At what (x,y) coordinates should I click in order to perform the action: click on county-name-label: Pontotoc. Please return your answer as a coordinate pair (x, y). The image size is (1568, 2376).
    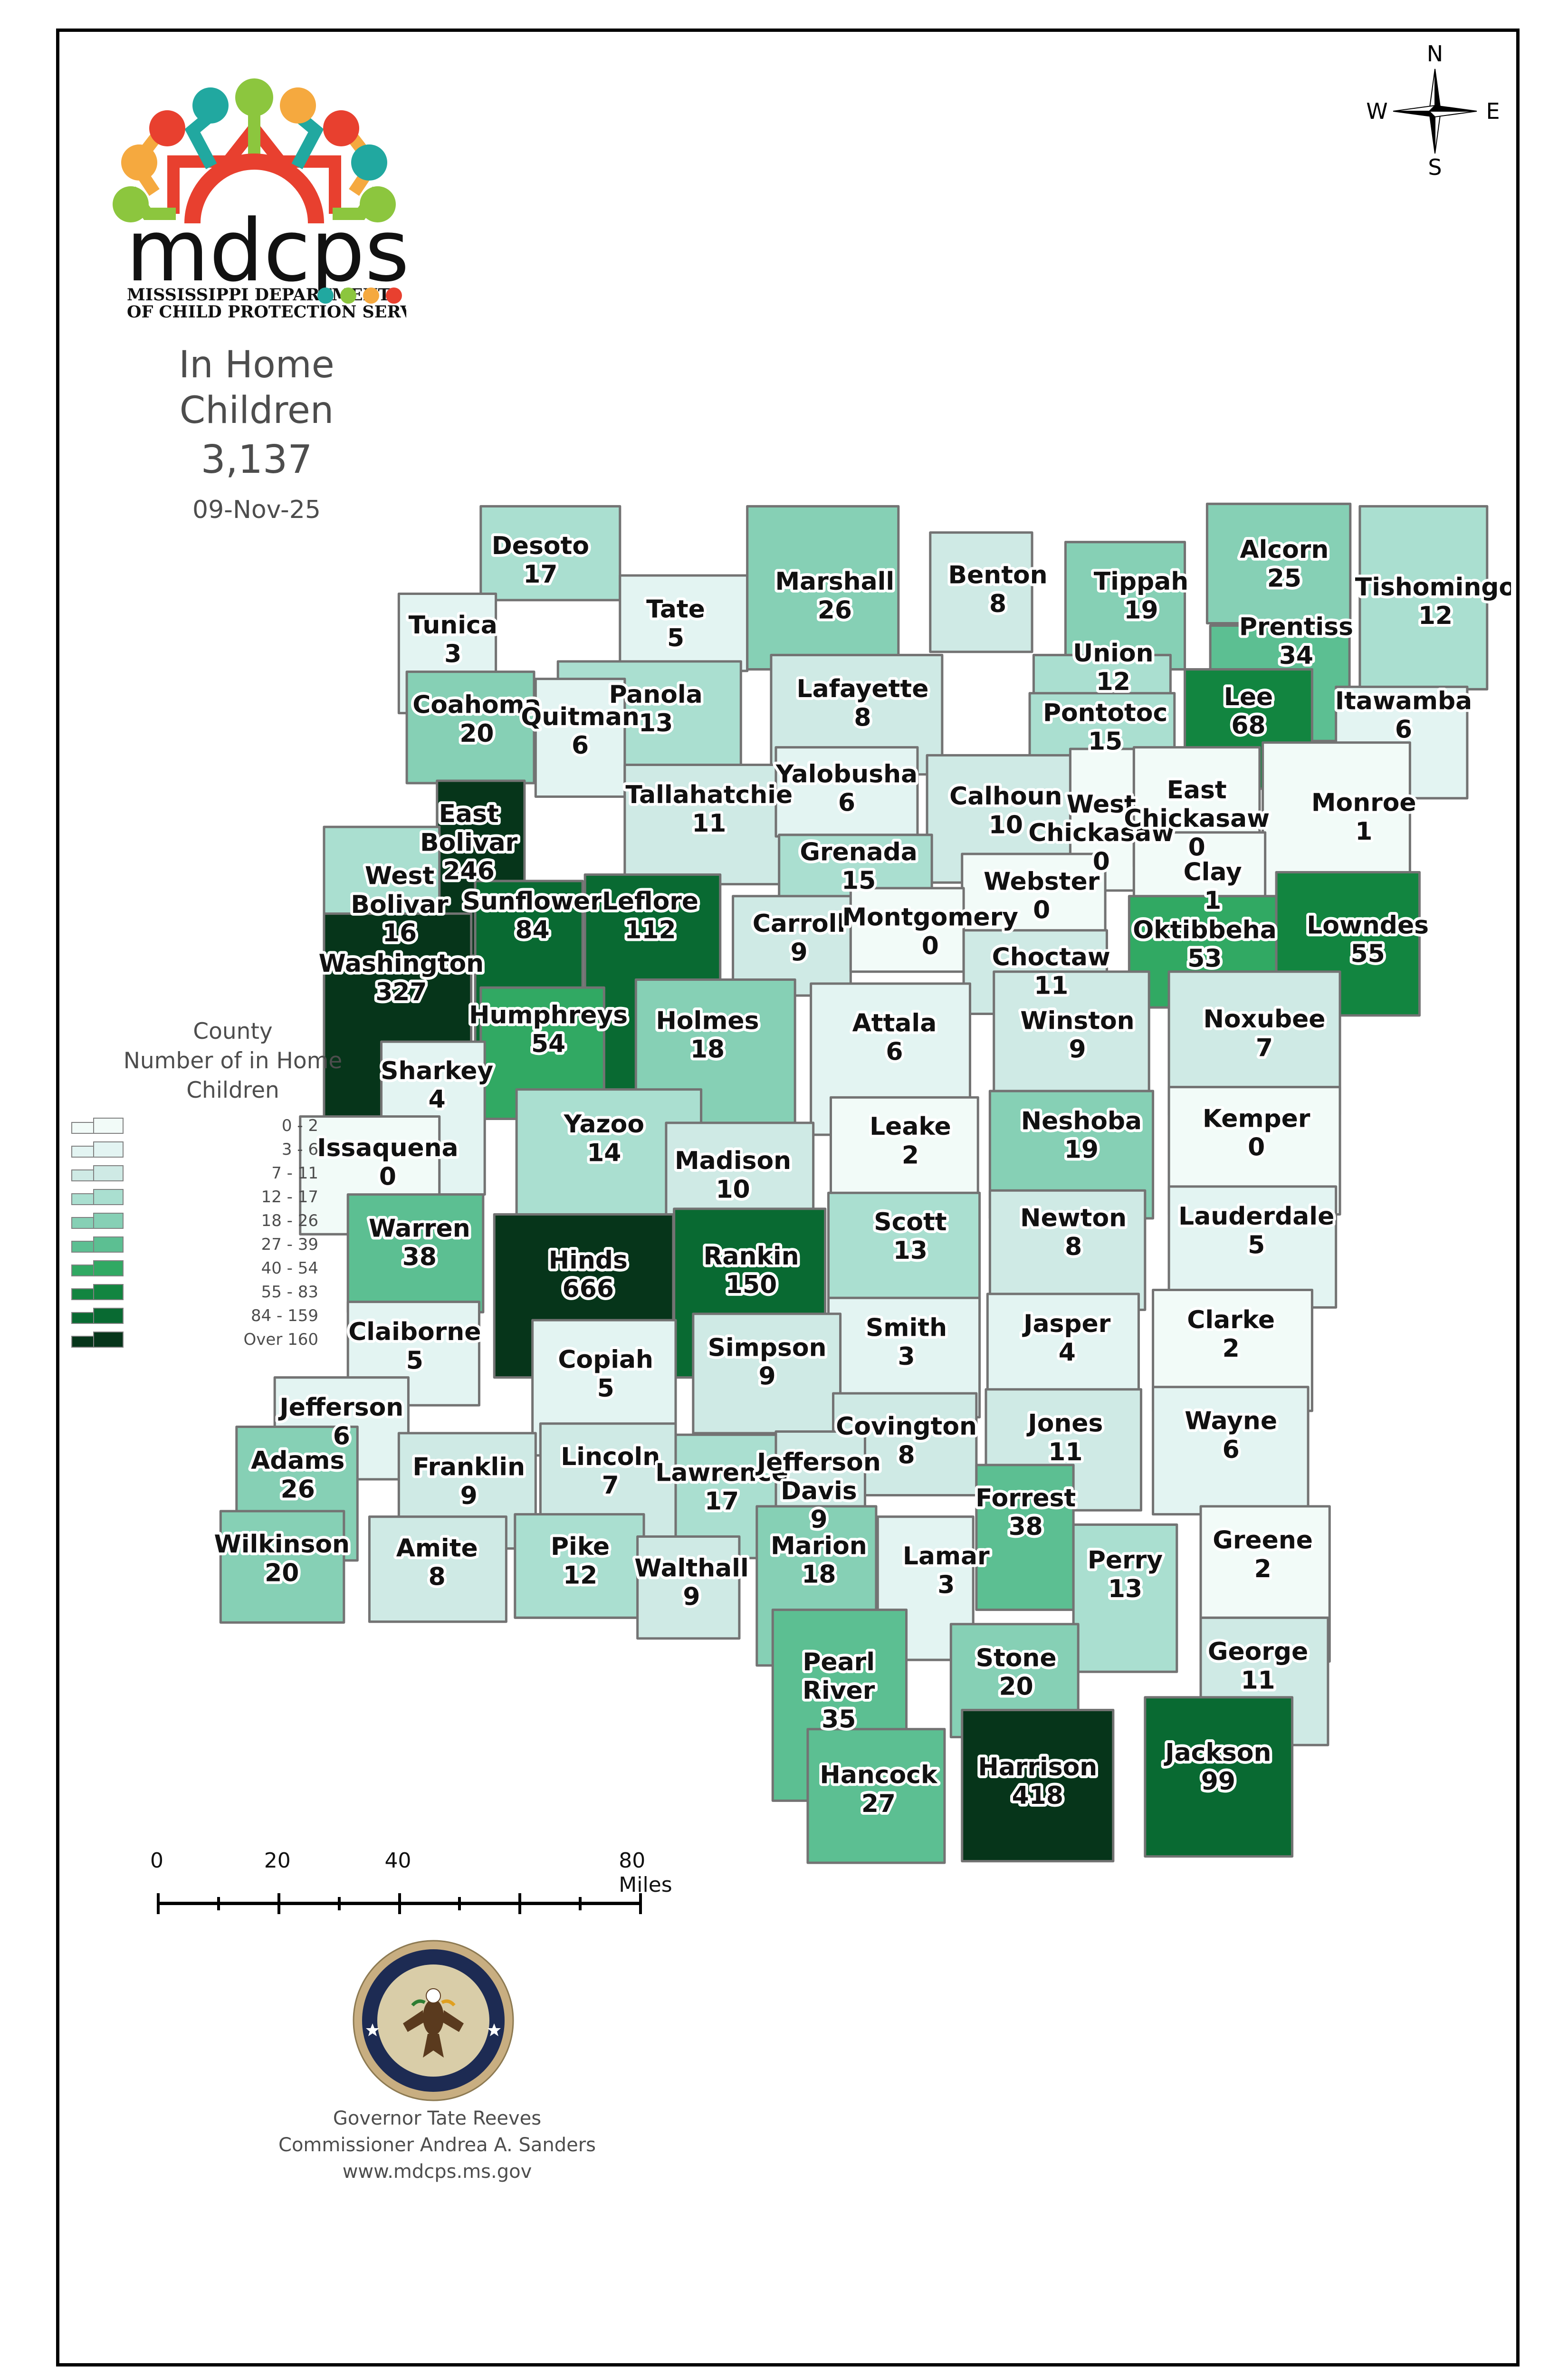
    Looking at the image, I should click on (1105, 713).